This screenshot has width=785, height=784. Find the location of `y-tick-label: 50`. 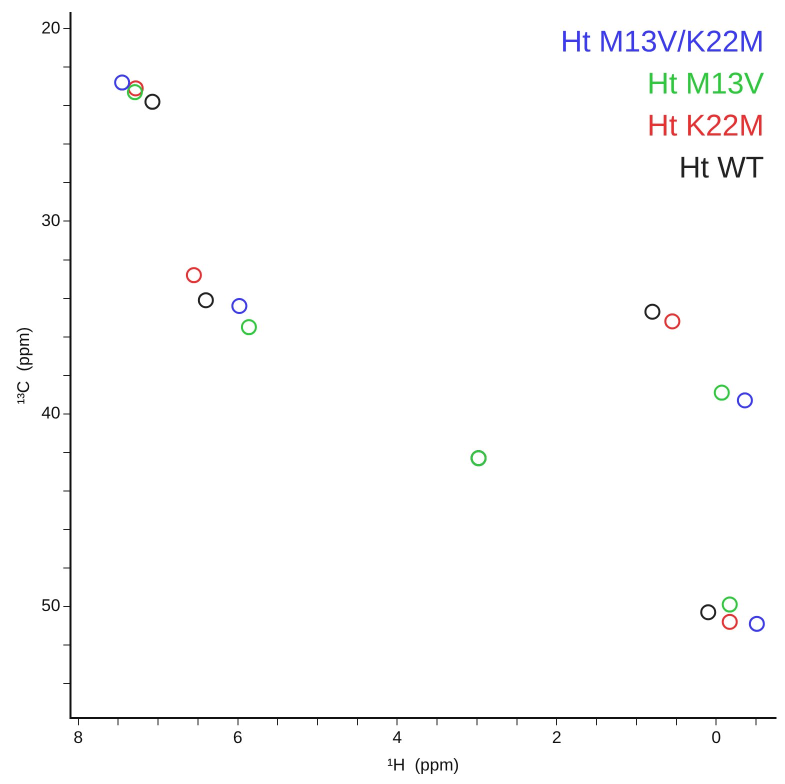

y-tick-label: 50 is located at coordinates (50, 606).